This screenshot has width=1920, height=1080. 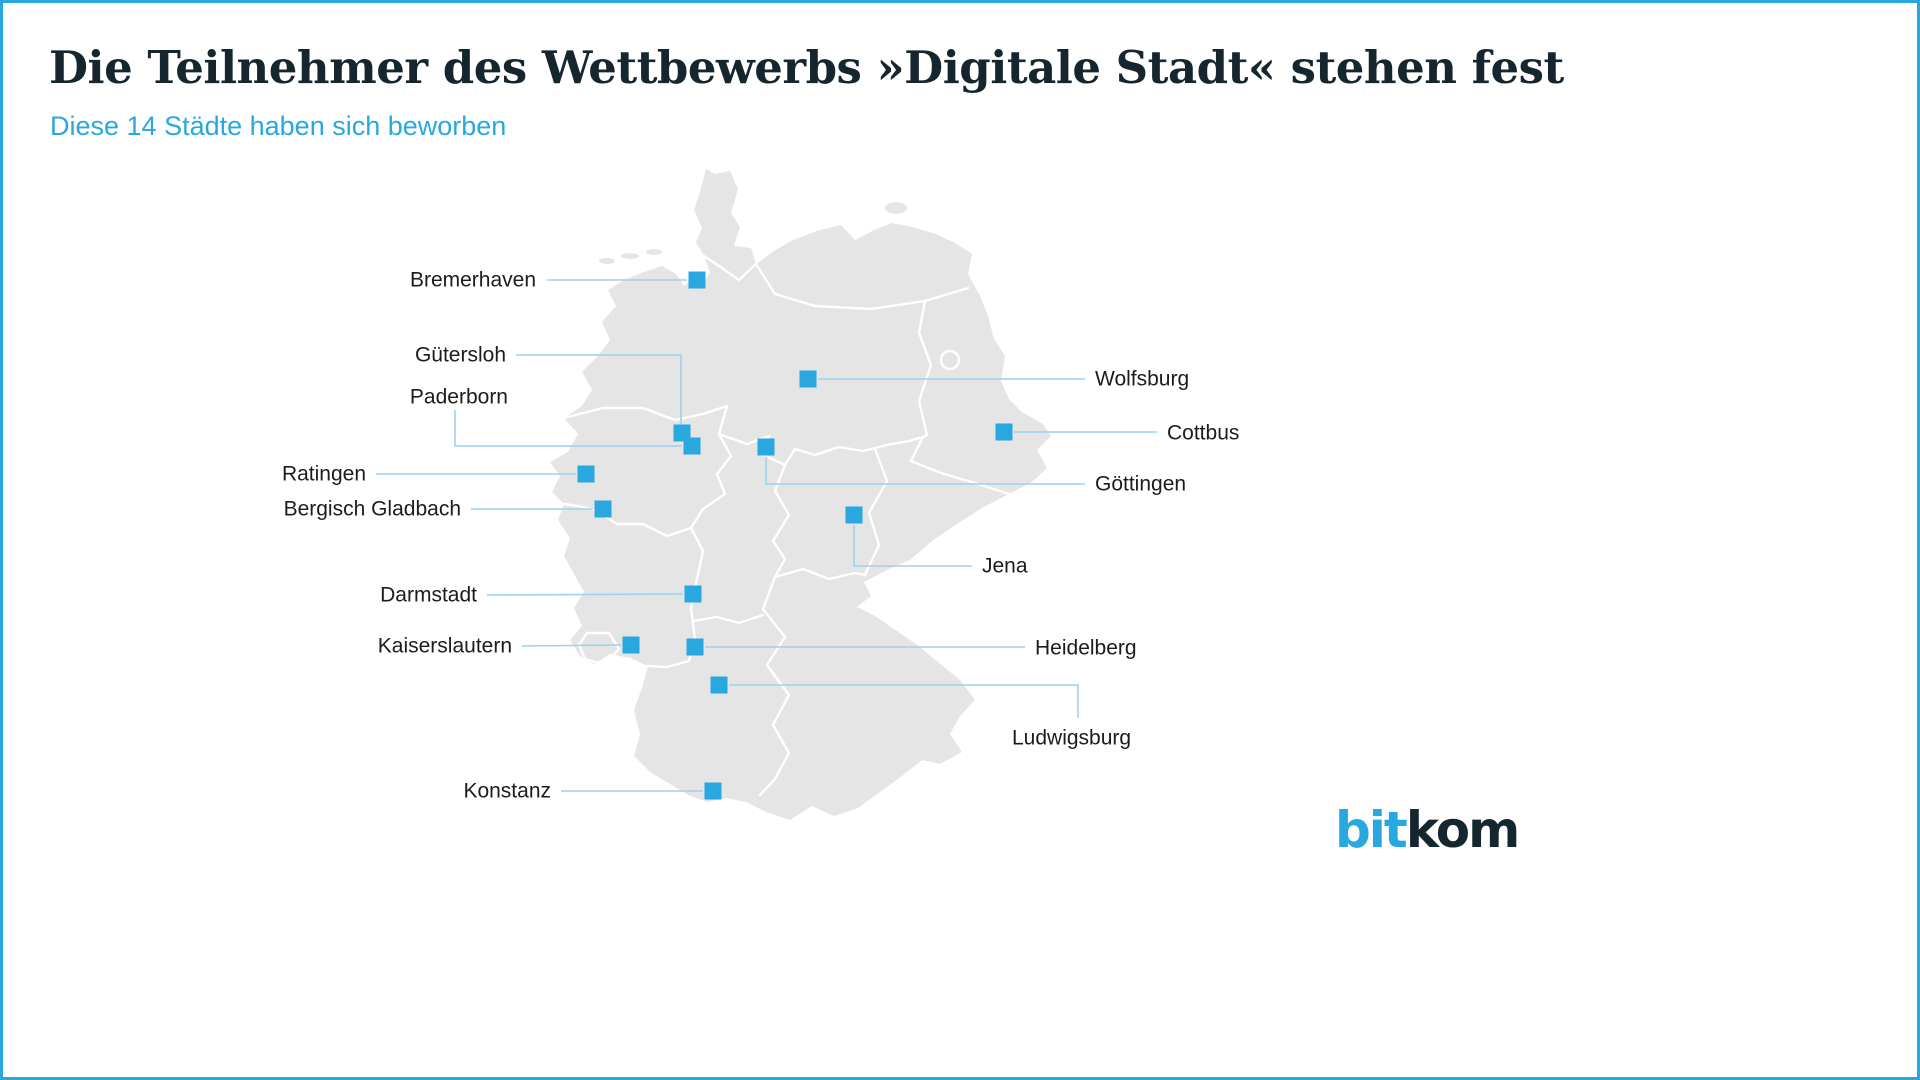 I want to click on page-subtitle: Diese 14 Städte haben sich beworben, so click(x=278, y=126).